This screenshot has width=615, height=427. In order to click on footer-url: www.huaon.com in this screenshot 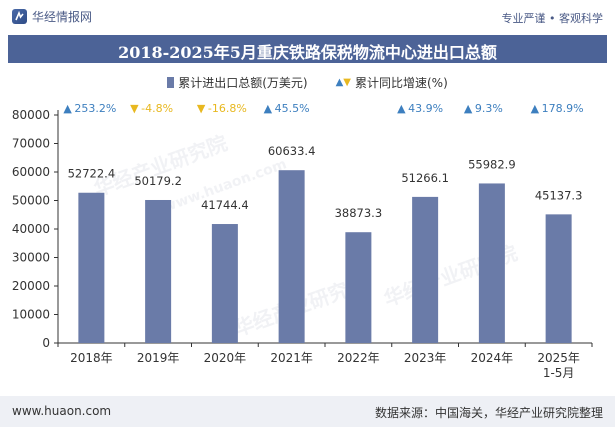, I will do `click(62, 411)`.